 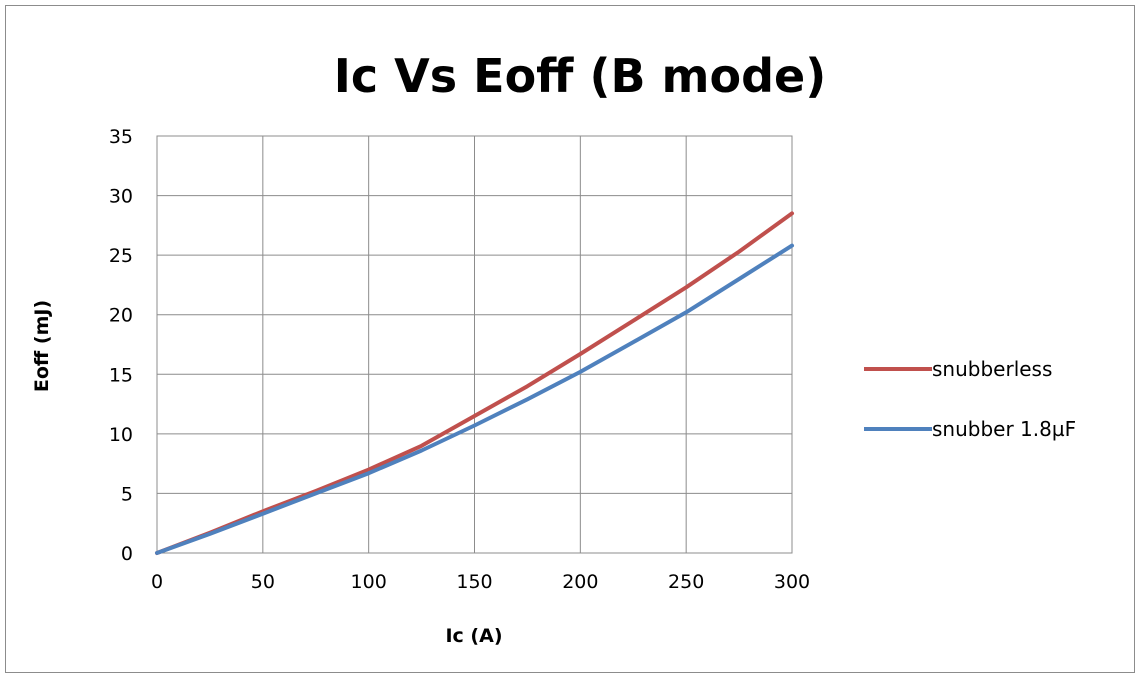 What do you see at coordinates (121, 375) in the screenshot?
I see `y-tick-label: 15` at bounding box center [121, 375].